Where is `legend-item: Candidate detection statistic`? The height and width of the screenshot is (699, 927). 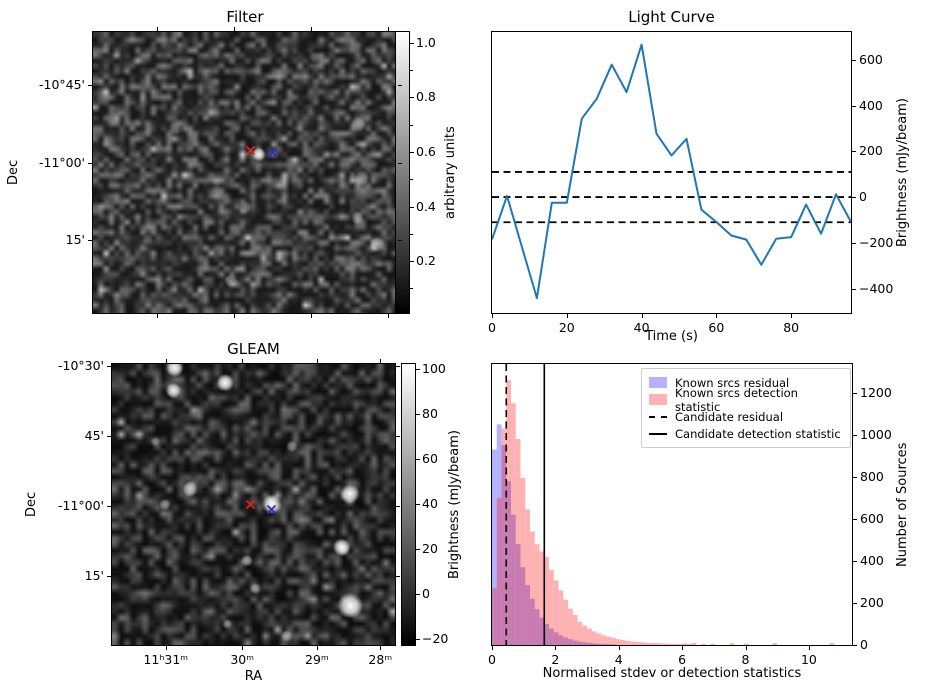
legend-item: Candidate detection statistic is located at coordinates (746, 433).